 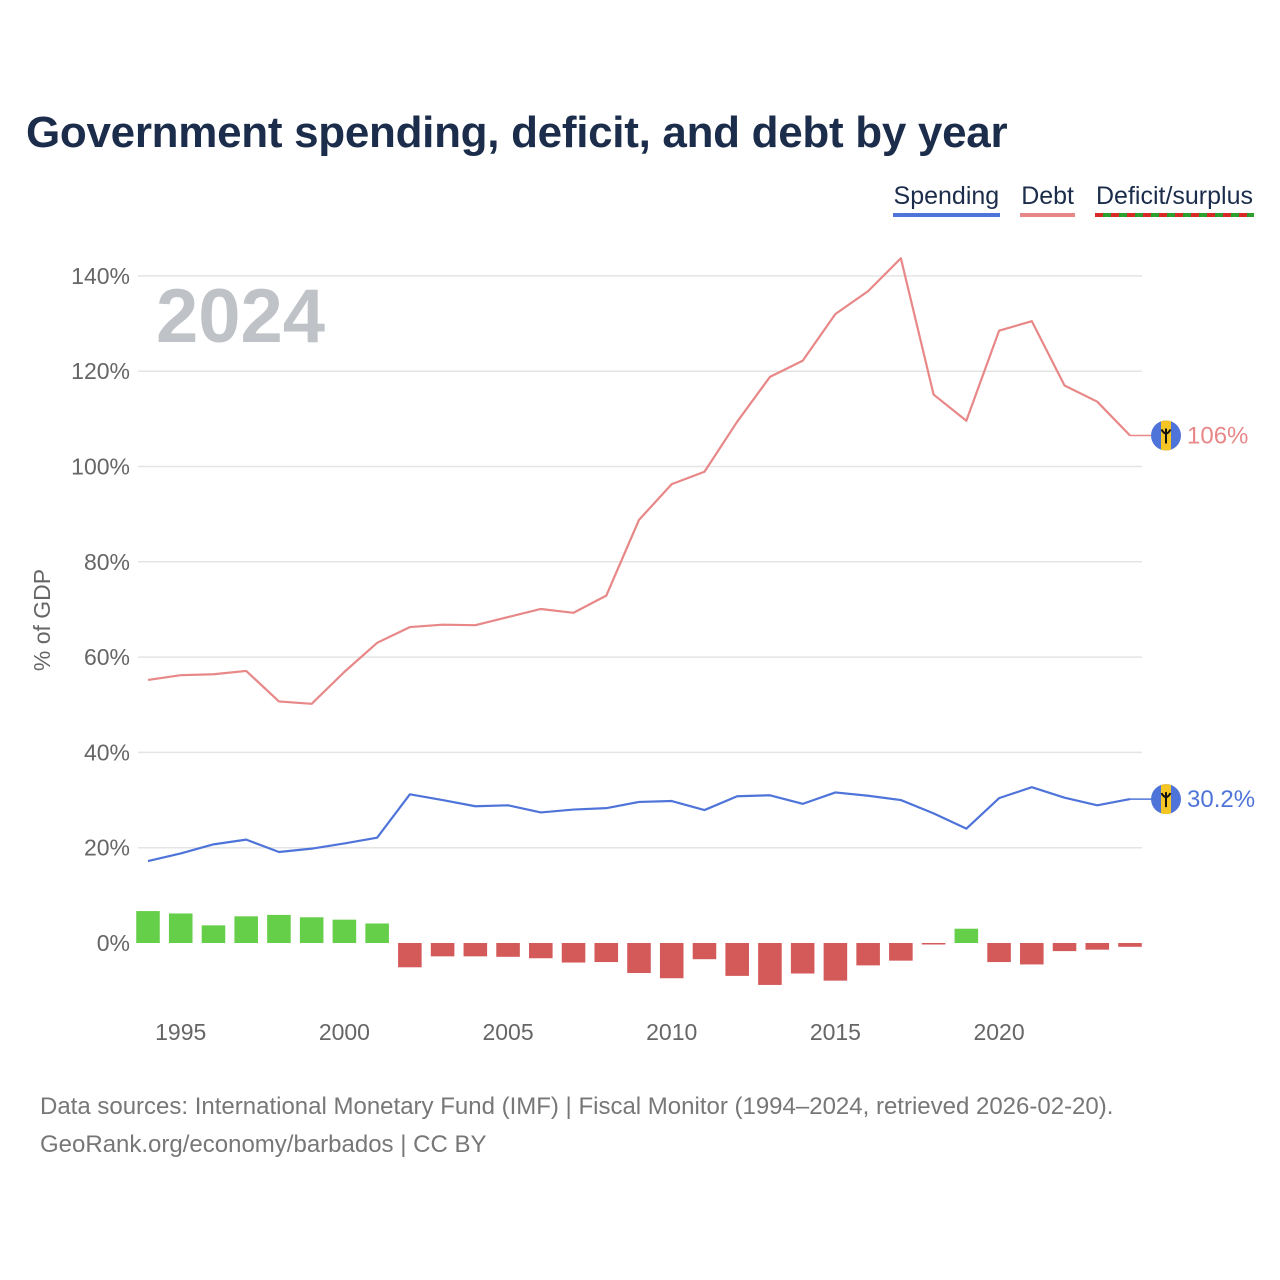 What do you see at coordinates (933, 944) in the screenshot?
I see `deficit-bar-2018` at bounding box center [933, 944].